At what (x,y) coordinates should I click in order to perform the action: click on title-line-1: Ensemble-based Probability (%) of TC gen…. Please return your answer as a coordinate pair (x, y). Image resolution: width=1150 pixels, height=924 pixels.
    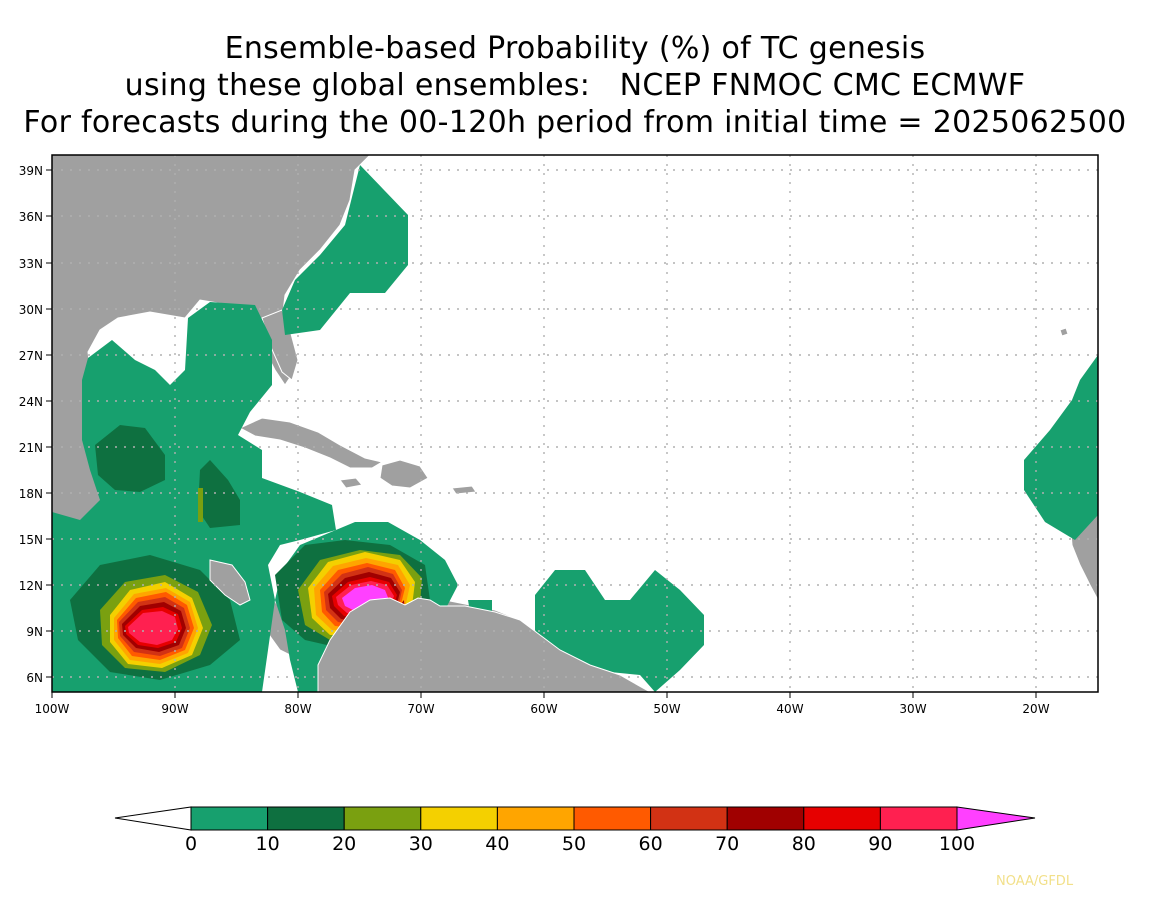
    Looking at the image, I should click on (575, 48).